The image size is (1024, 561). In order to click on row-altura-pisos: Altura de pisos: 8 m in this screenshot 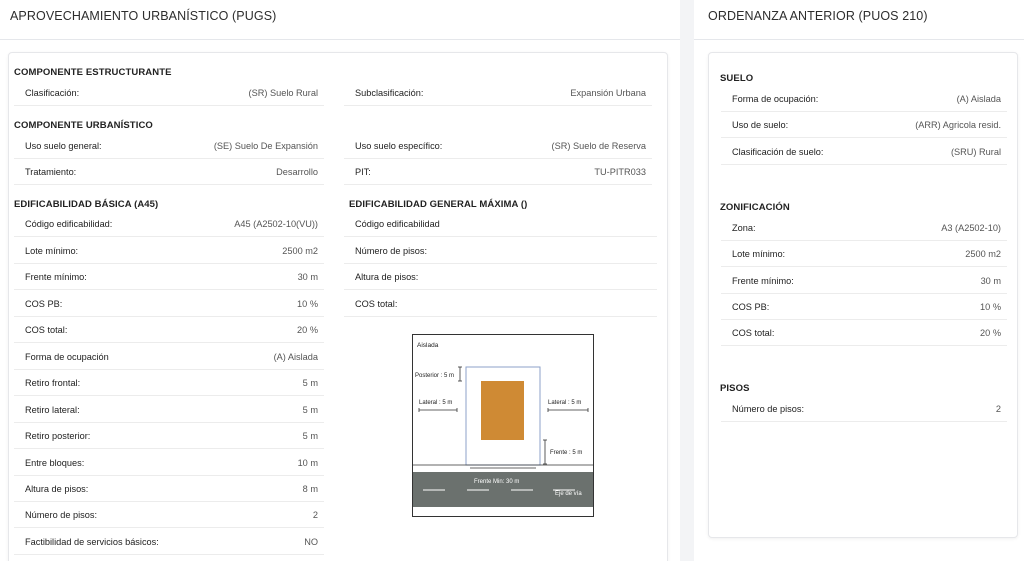, I will do `click(169, 489)`.